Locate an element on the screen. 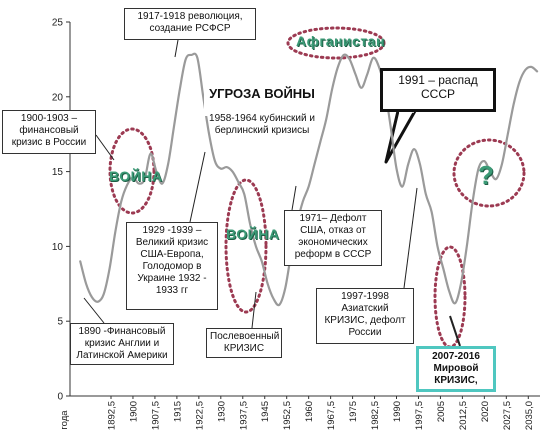  afghanistan-ellipse is located at coordinates (336, 43).